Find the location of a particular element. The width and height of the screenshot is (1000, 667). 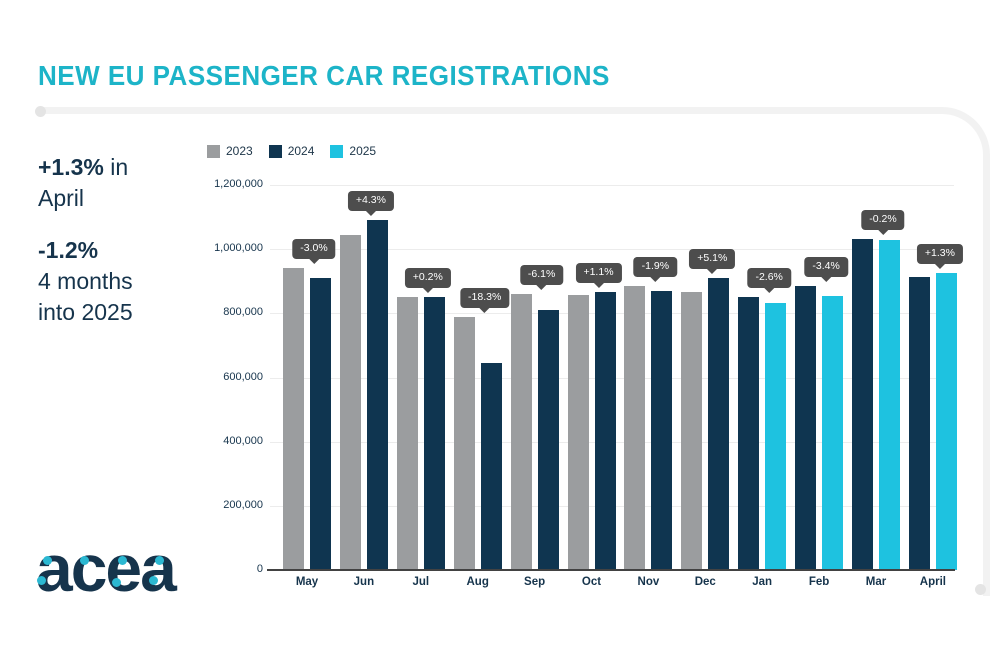

bar-dec-2024 is located at coordinates (719, 423).